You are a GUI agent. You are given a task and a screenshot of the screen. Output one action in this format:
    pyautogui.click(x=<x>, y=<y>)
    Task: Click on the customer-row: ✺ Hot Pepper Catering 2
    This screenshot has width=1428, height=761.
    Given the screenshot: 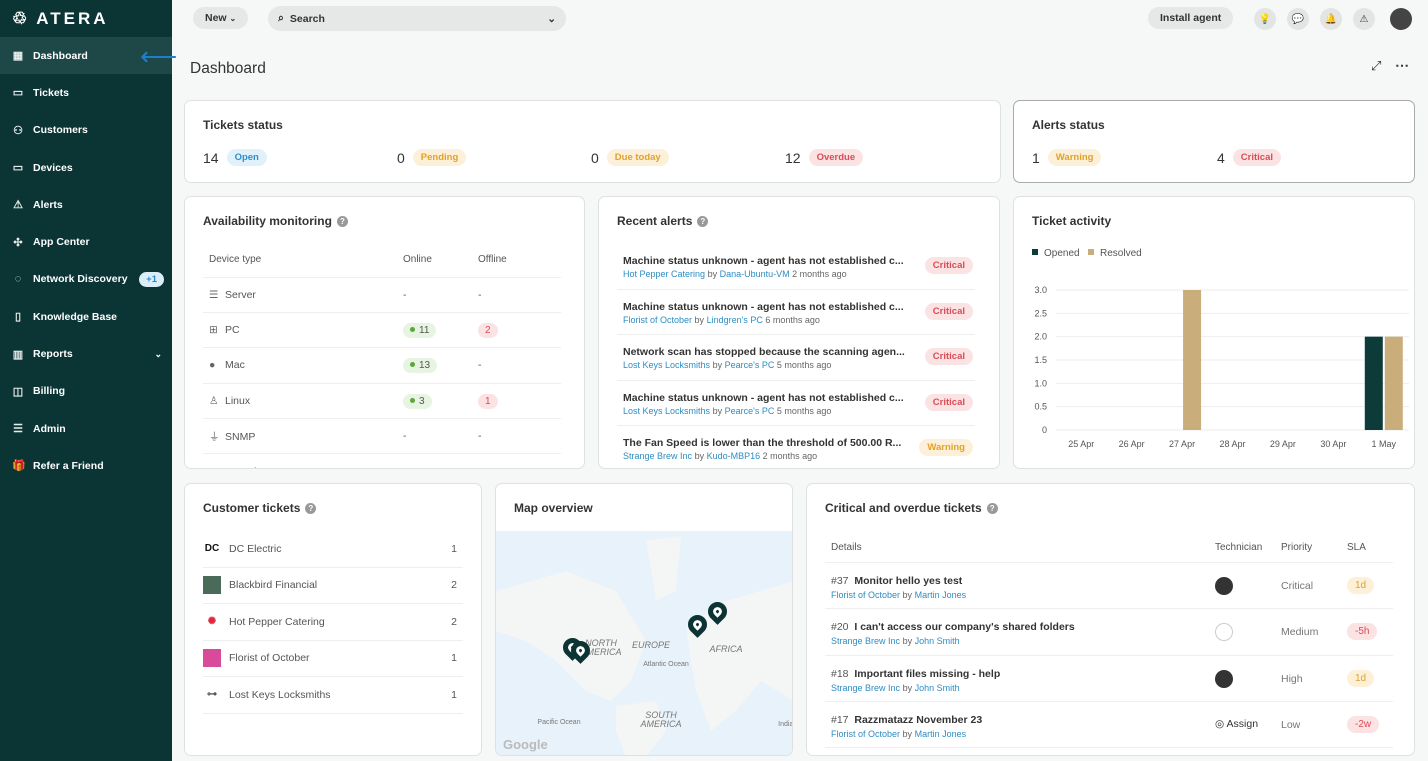 What is the action you would take?
    pyautogui.click(x=333, y=622)
    